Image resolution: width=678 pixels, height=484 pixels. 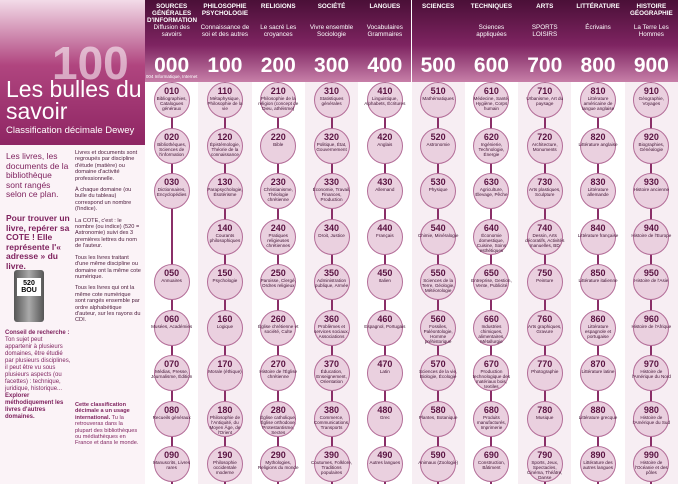 I want to click on bubble-label: Bibliothèques, Sciences de l'information, so click(x=172, y=149).